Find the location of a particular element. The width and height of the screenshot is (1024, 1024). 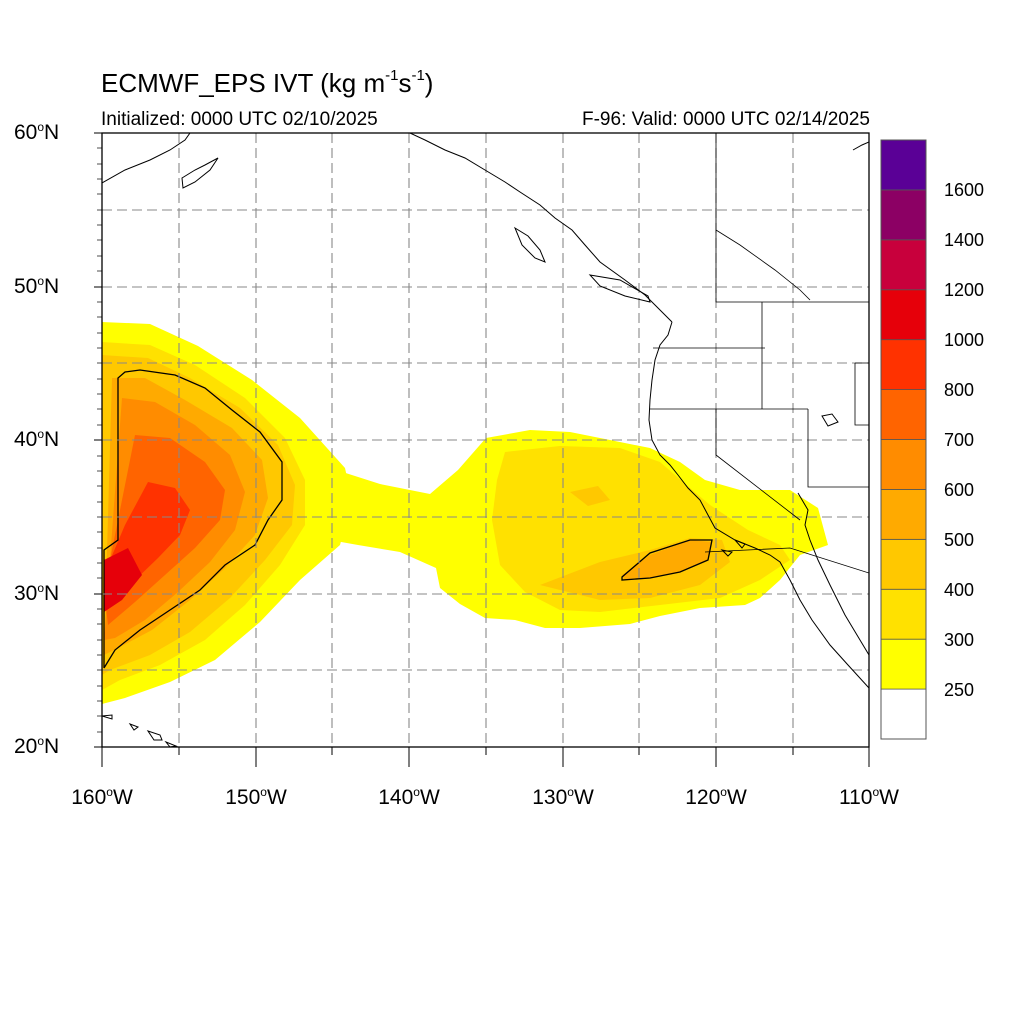

title-prefix: ECMWF_EPS IVT (kg m is located at coordinates (243, 83).